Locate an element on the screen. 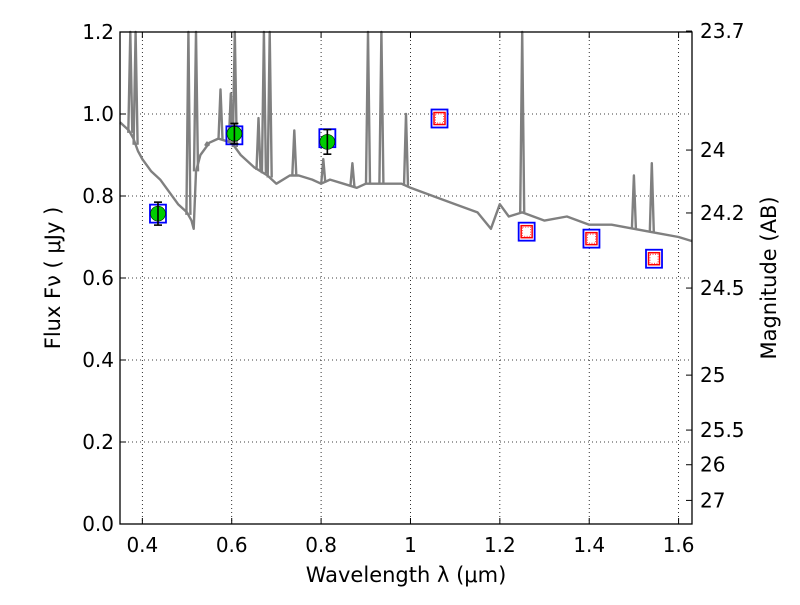  y2-tick-label: 24.2 is located at coordinates (722, 213).